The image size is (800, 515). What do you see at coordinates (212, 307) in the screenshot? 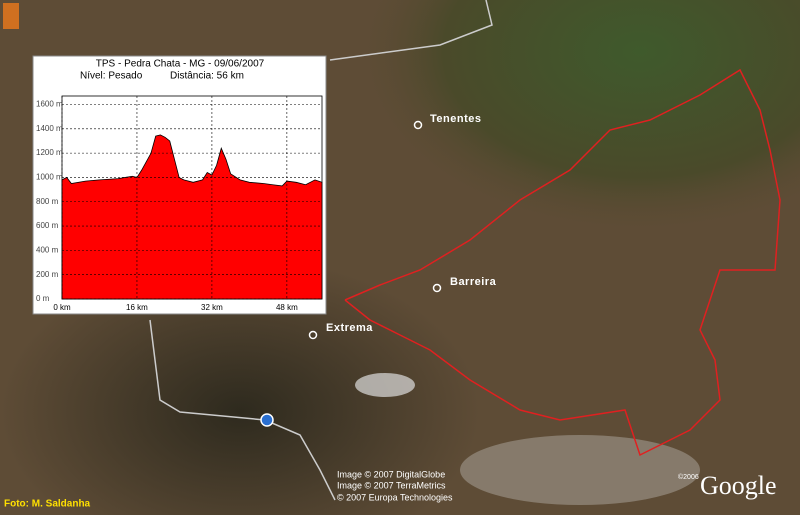
I see `x-tick-label: 32 km` at bounding box center [212, 307].